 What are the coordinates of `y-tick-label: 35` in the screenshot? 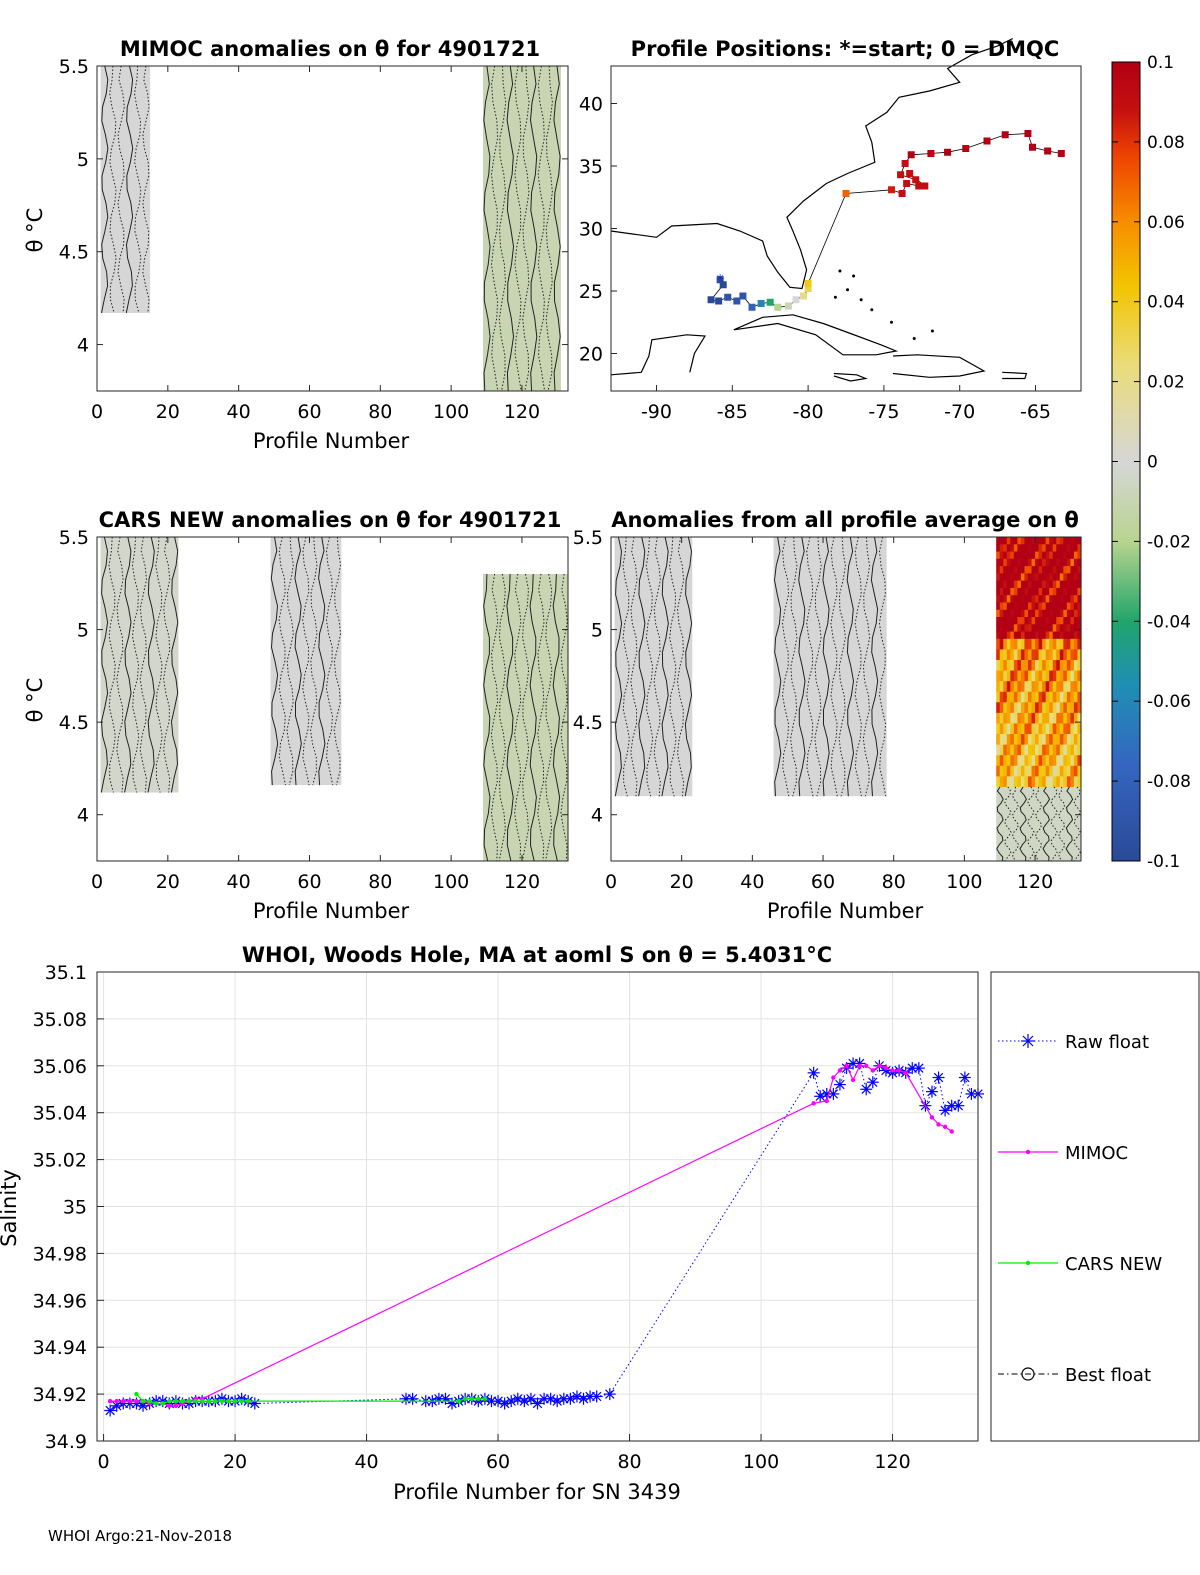 It's located at (591, 167).